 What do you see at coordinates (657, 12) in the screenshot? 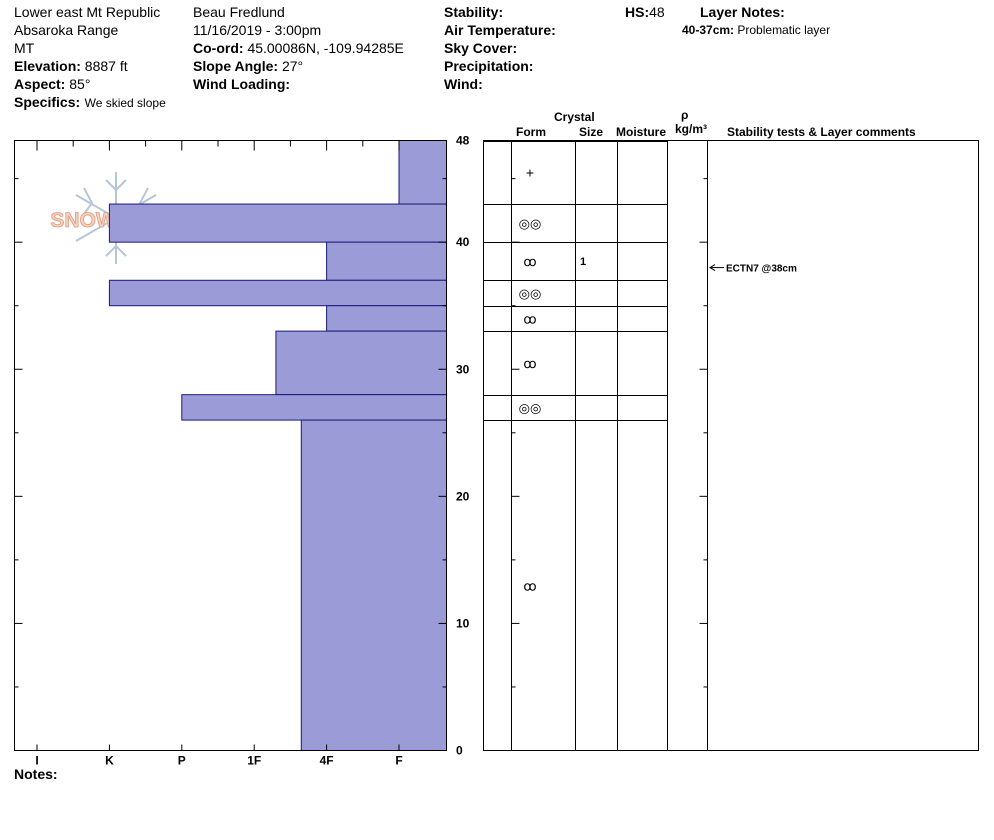
I see `hs-value: 48` at bounding box center [657, 12].